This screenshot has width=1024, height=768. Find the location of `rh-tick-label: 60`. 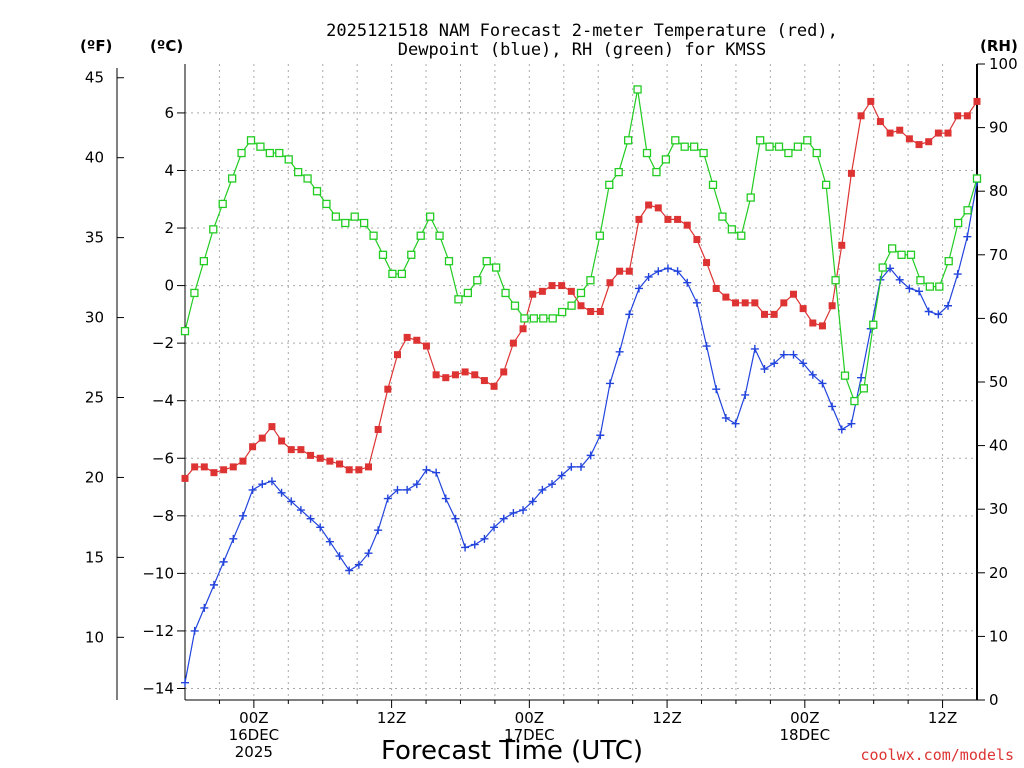

rh-tick-label: 60 is located at coordinates (998, 318).